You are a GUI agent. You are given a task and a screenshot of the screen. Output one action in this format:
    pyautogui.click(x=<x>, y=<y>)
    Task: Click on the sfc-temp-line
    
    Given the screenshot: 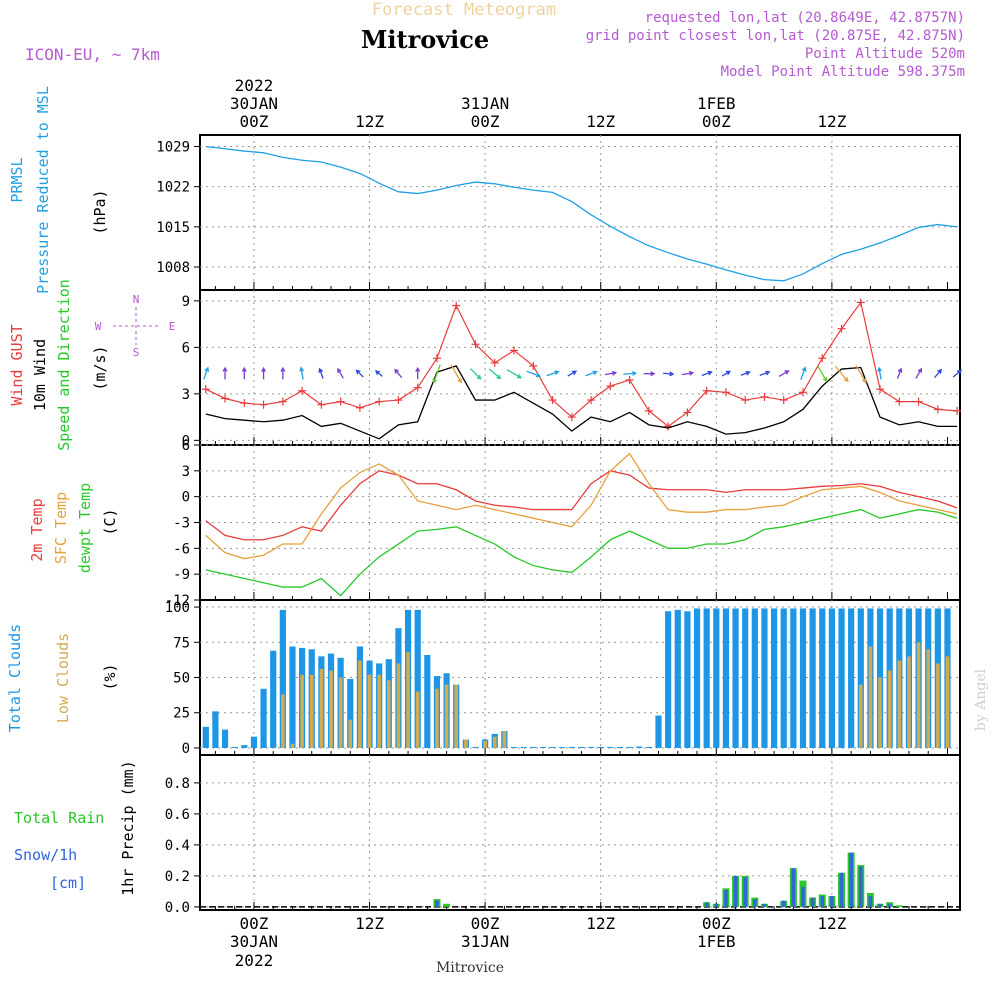 What is the action you would take?
    pyautogui.click(x=581, y=506)
    